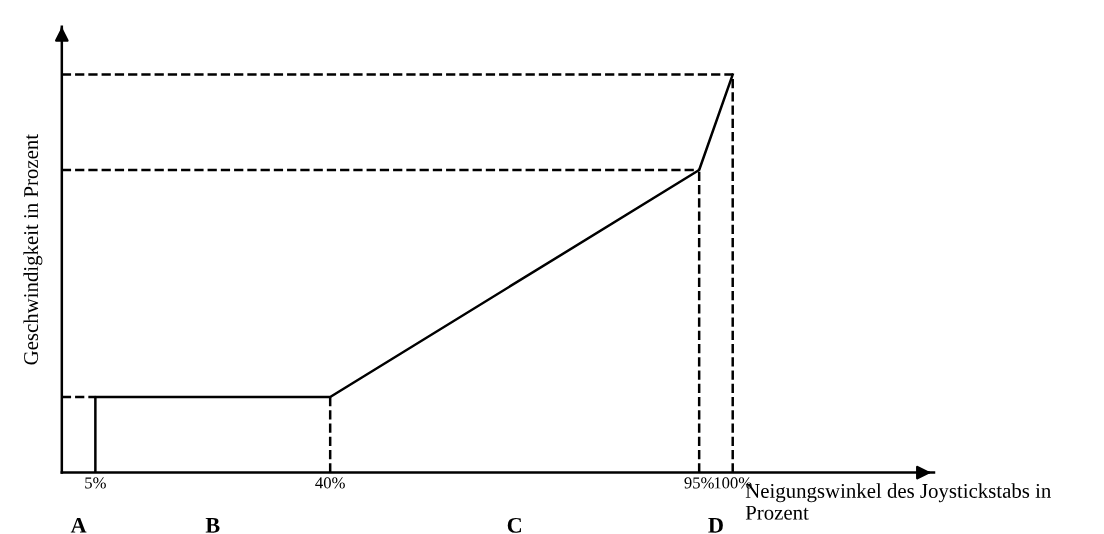 The image size is (1104, 534). Describe the element at coordinates (78, 525) in the screenshot. I see `text: A` at that location.